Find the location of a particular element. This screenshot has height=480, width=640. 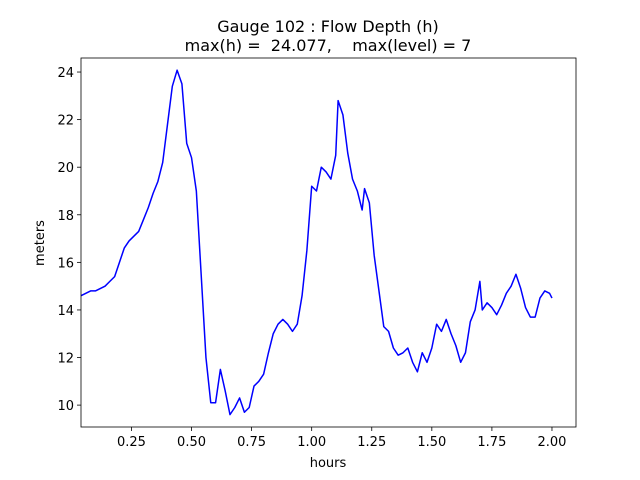

y-tick-label: 16 is located at coordinates (65, 263).